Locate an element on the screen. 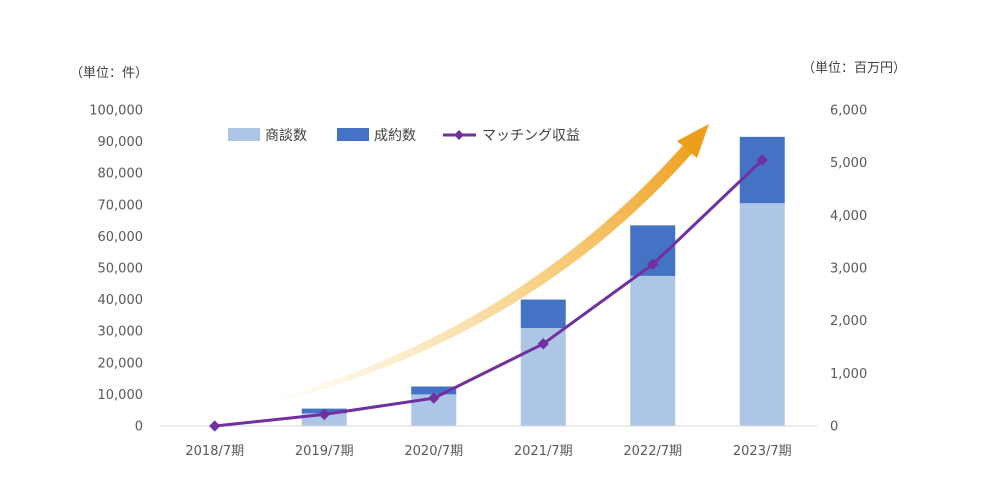  point-マッチング収益-2023/7期 is located at coordinates (762, 160).